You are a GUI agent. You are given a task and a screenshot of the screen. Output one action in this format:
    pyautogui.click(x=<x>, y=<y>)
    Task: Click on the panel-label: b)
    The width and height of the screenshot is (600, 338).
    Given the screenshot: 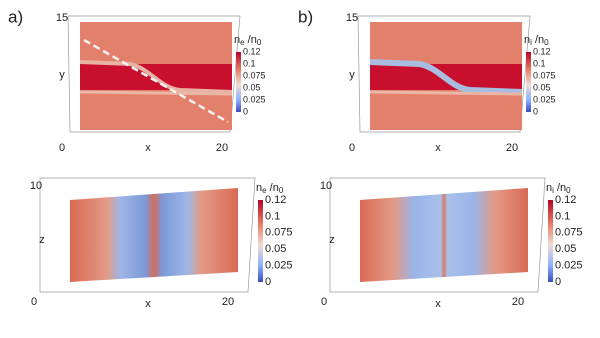 What is the action you would take?
    pyautogui.click(x=305, y=16)
    